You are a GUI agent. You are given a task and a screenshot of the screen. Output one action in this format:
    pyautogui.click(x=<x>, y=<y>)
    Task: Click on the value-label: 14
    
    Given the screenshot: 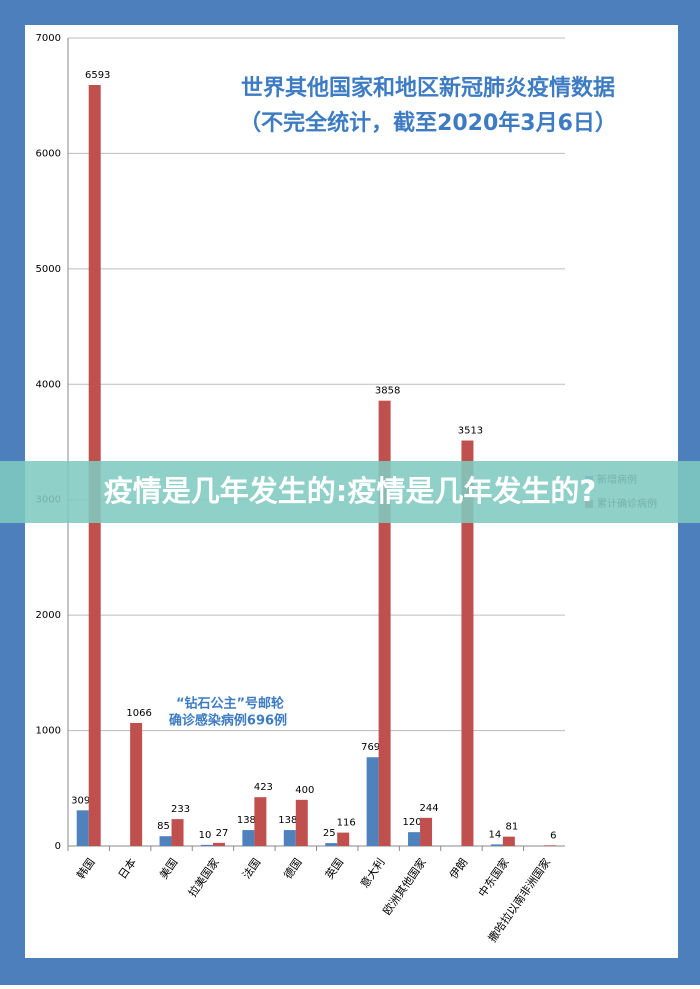 What is the action you would take?
    pyautogui.click(x=495, y=834)
    